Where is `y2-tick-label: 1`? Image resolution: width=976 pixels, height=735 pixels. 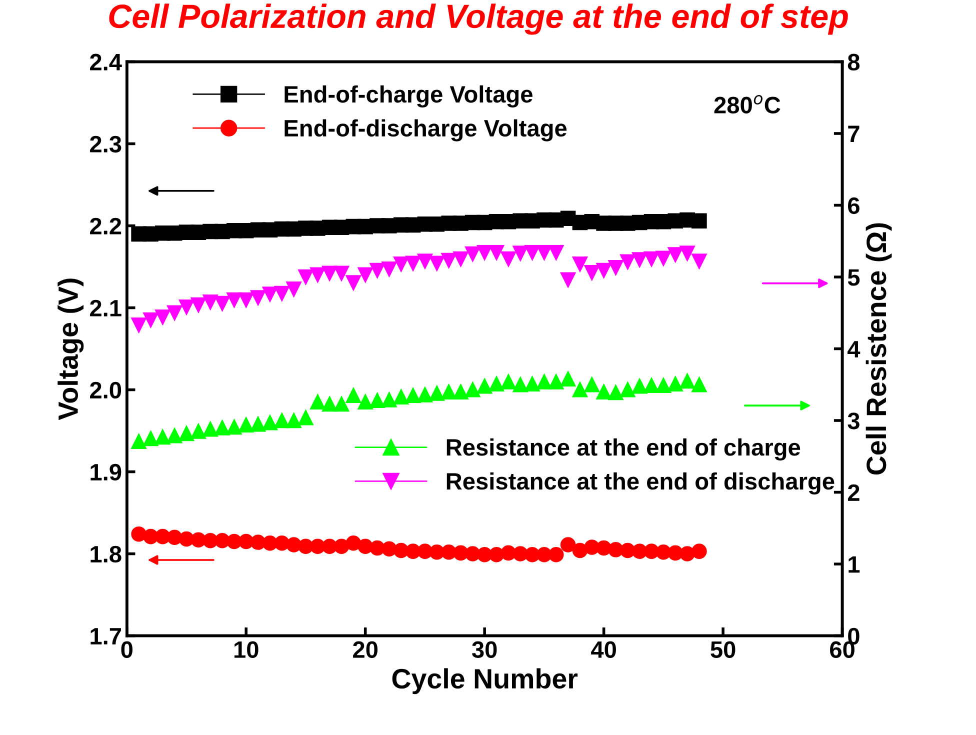
y2-tick-label: 1 is located at coordinates (854, 564).